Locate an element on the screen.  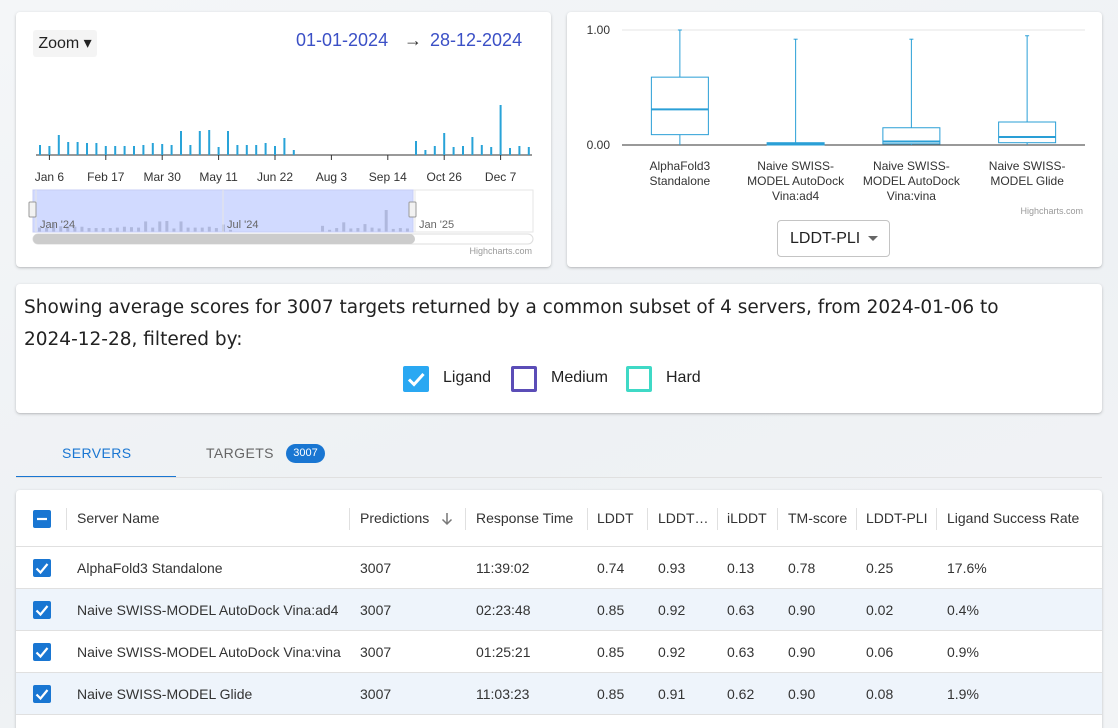
tab-label: TARGETS is located at coordinates (240, 453).